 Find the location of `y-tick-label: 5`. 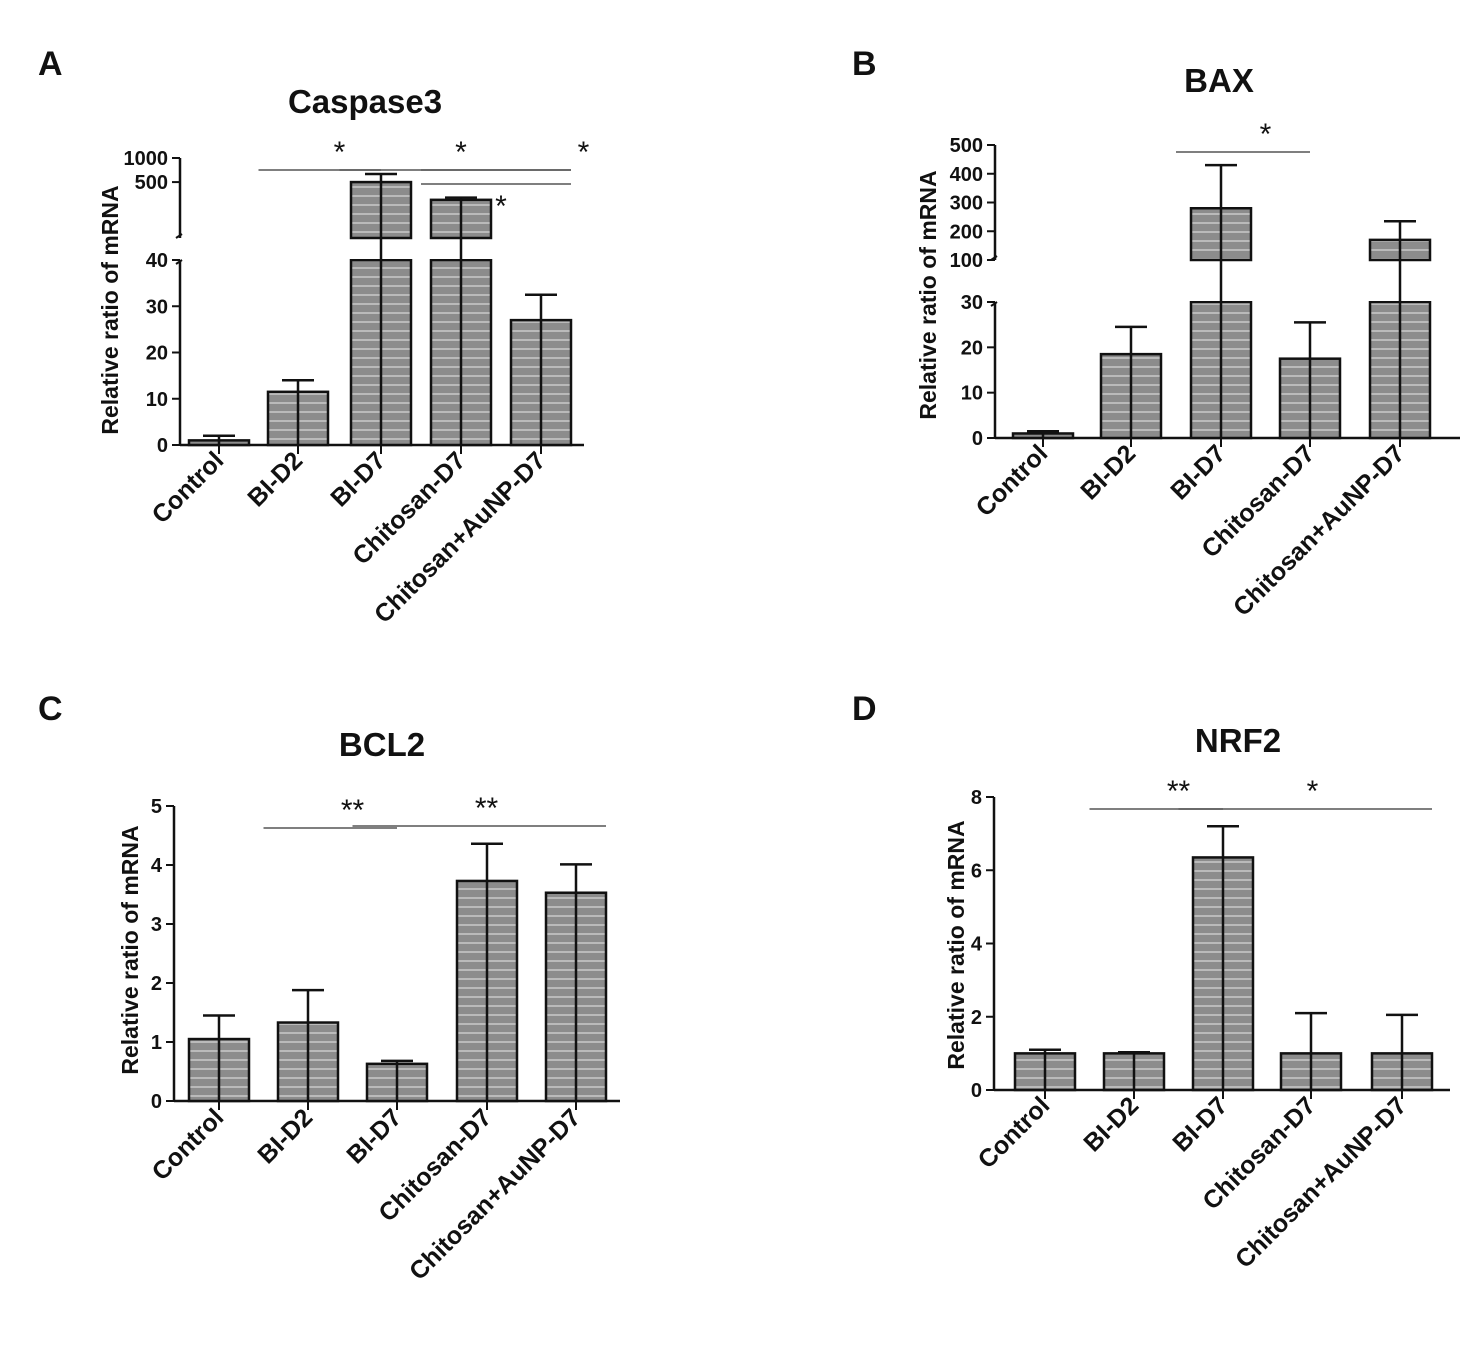

y-tick-label: 5 is located at coordinates (156, 807).